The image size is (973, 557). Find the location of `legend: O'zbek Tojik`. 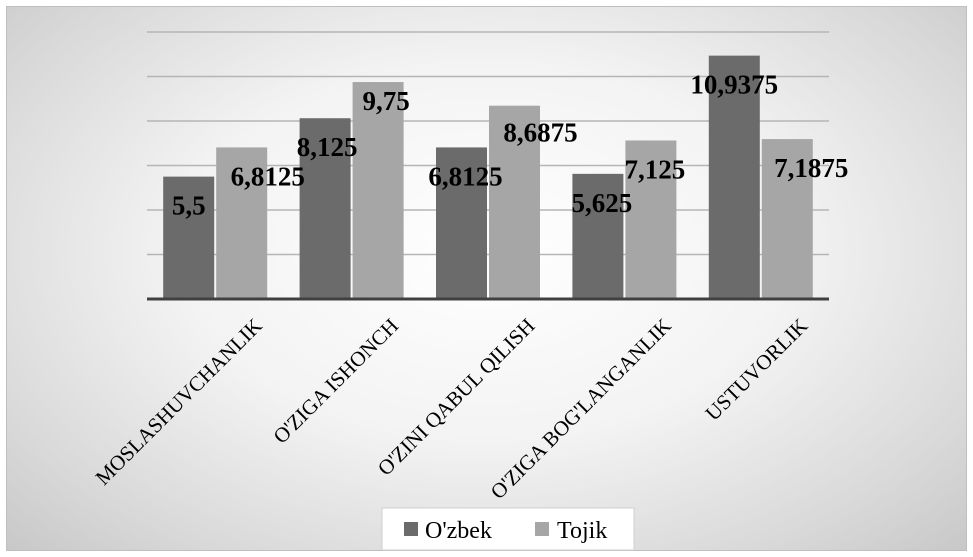

legend: O'zbek Tojik is located at coordinates (508, 529).